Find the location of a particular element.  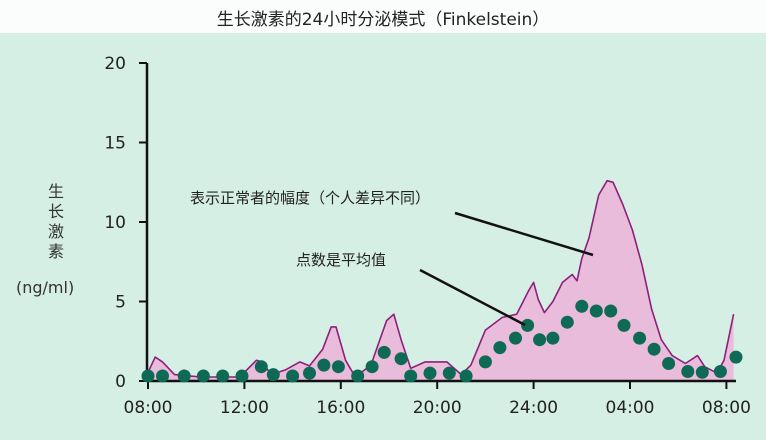

annotation-mean-label: 点数是平均值 is located at coordinates (341, 260).